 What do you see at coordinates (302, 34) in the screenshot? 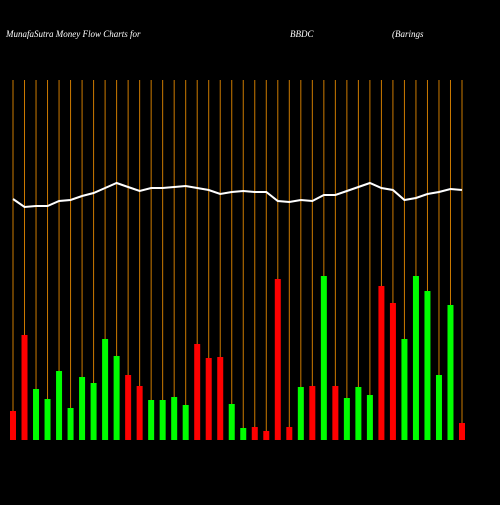
I see `chart-subtitle: BBDC` at bounding box center [302, 34].